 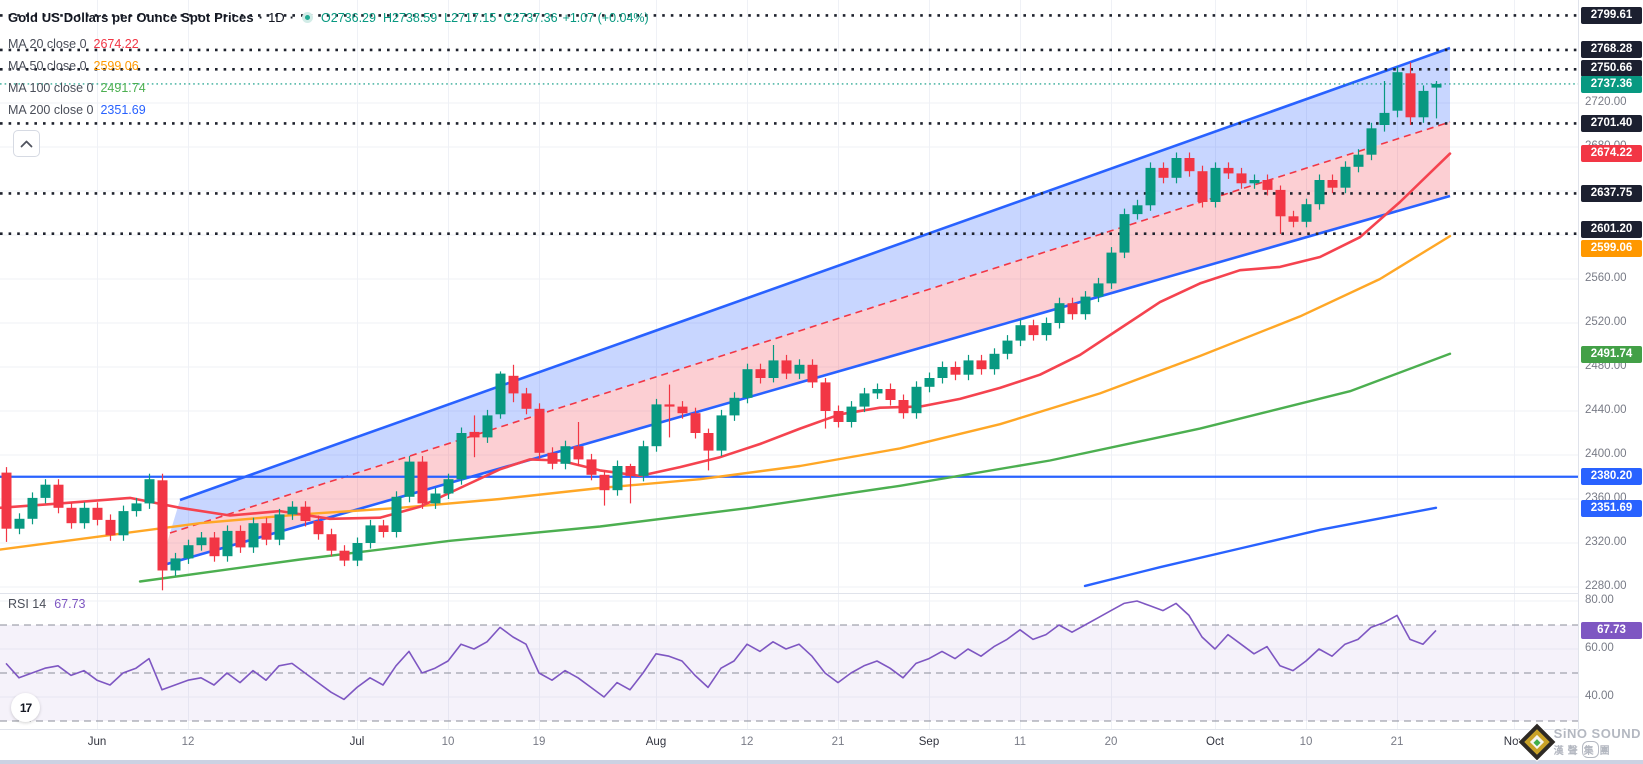 What do you see at coordinates (1611, 248) in the screenshot?
I see `price-badge: 2599.06` at bounding box center [1611, 248].